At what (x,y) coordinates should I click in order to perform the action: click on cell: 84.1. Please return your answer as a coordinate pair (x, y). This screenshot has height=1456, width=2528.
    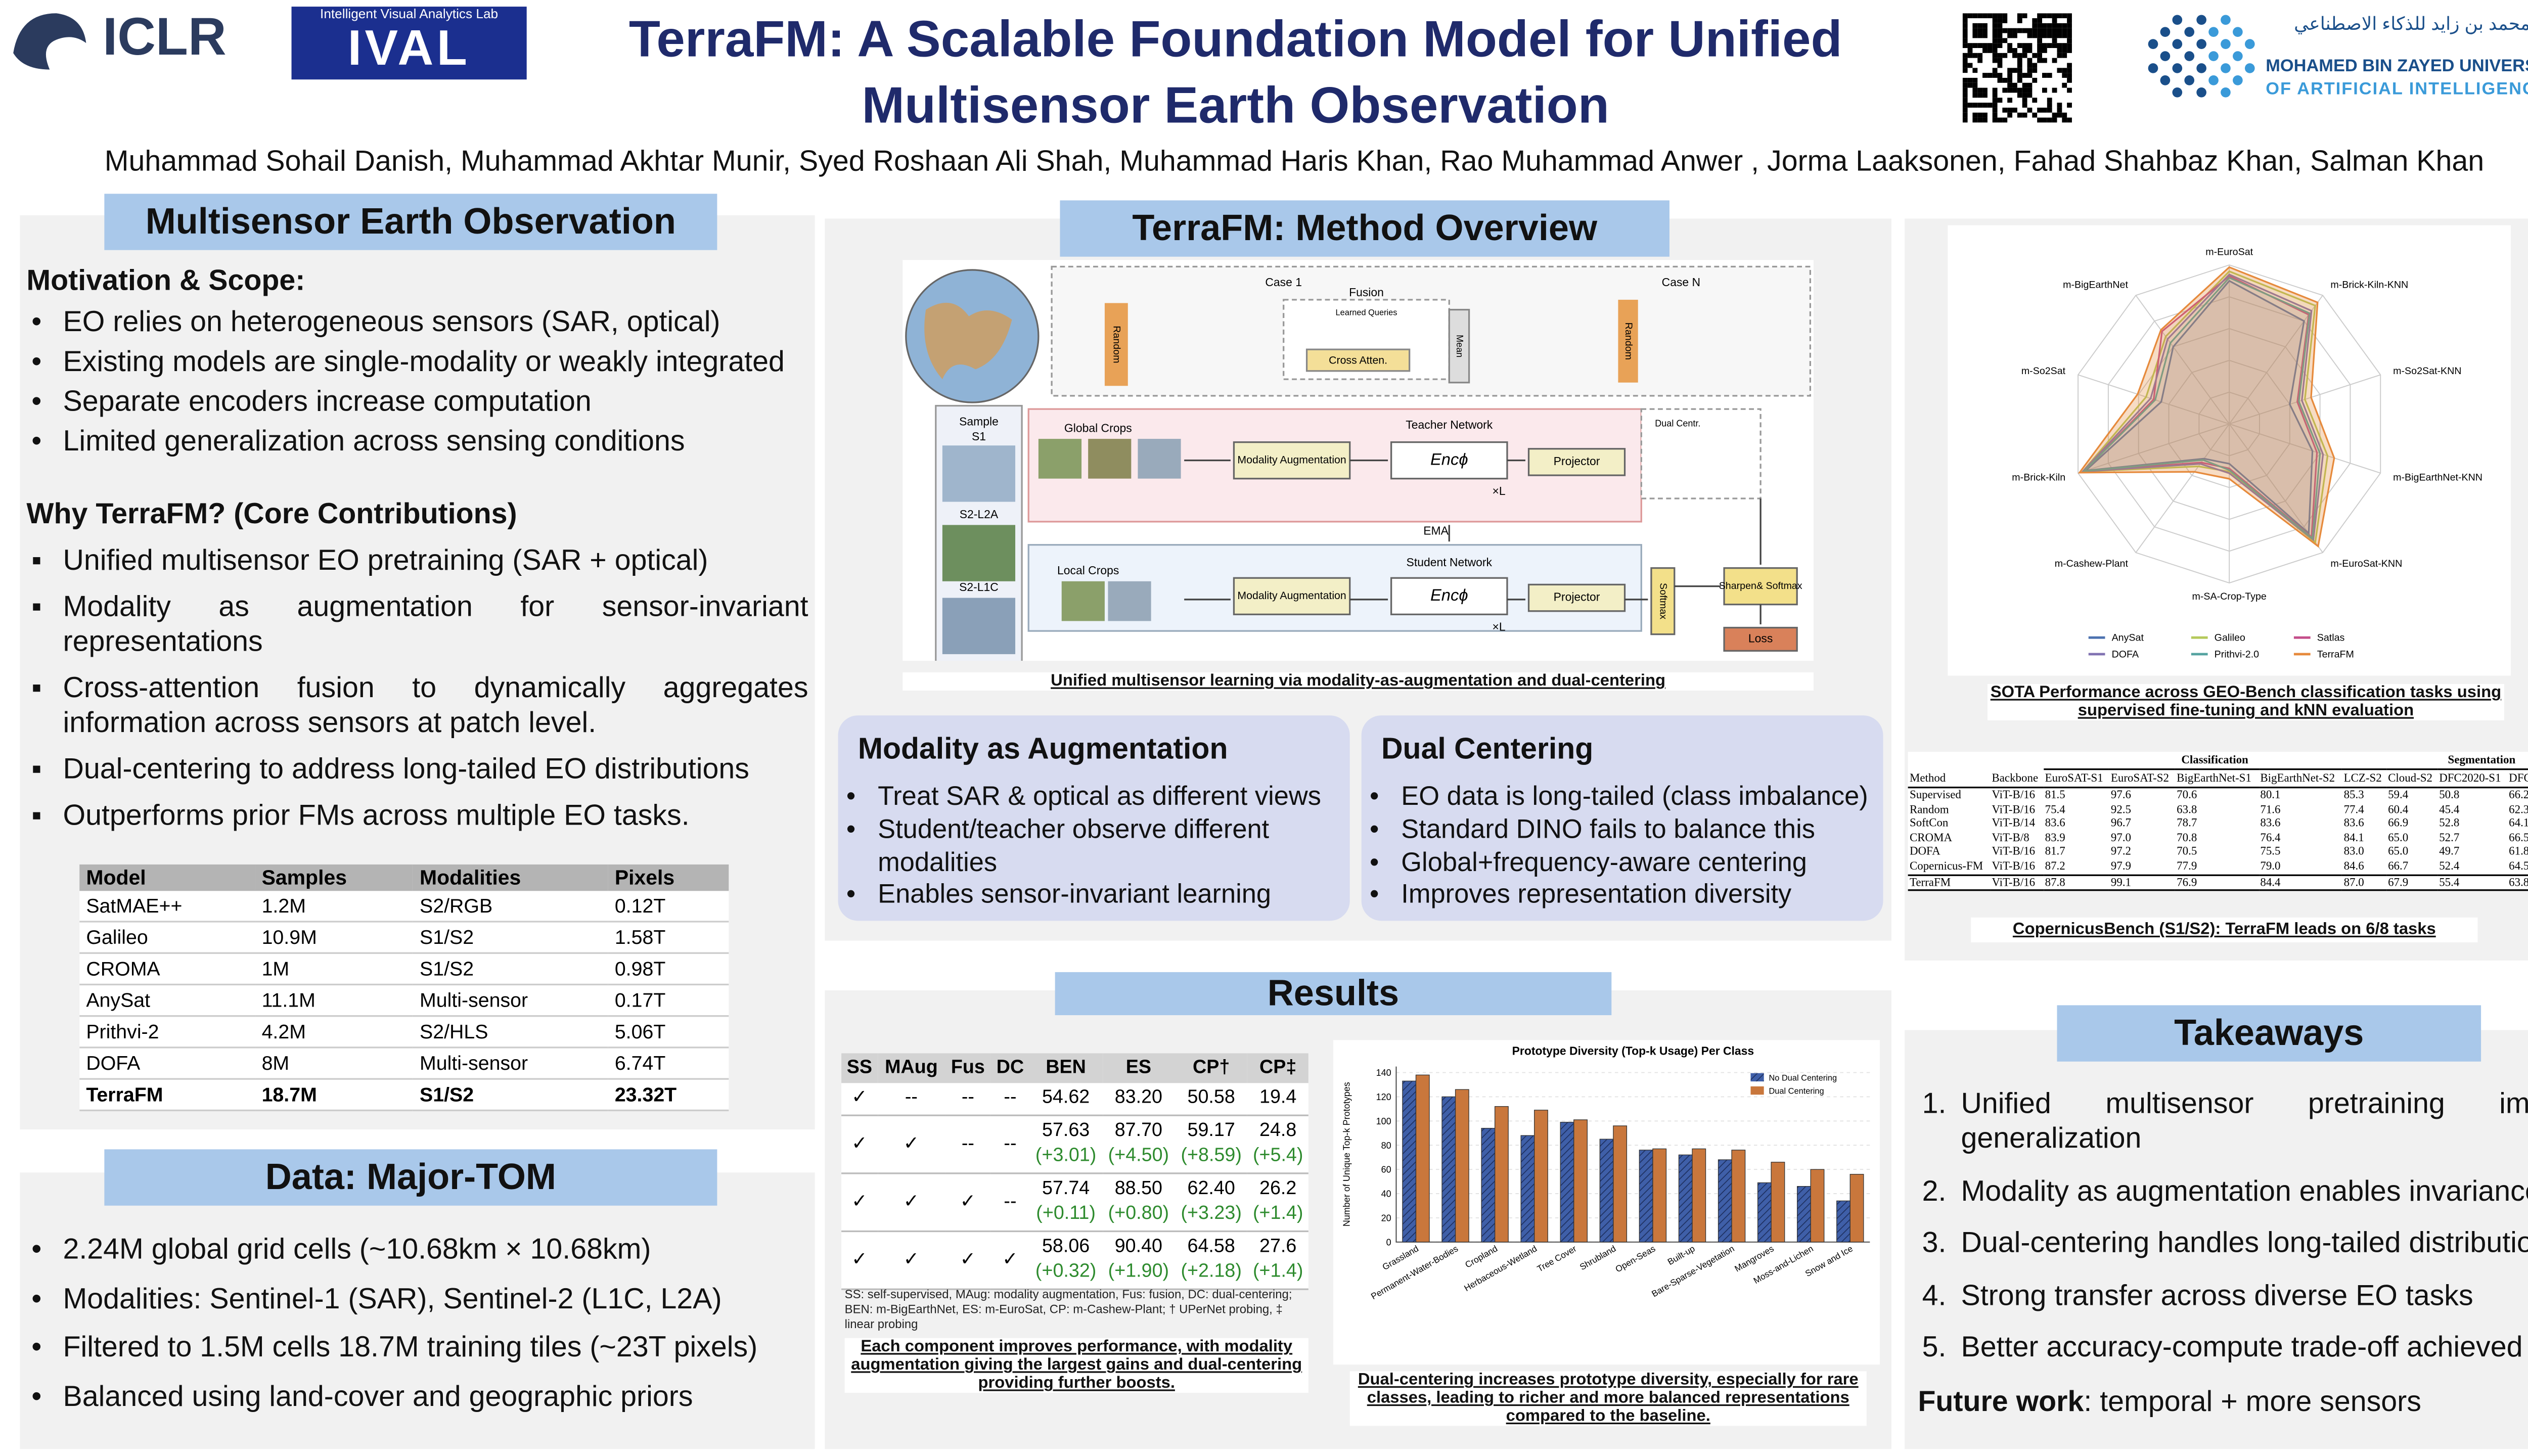
    Looking at the image, I should click on (2354, 837).